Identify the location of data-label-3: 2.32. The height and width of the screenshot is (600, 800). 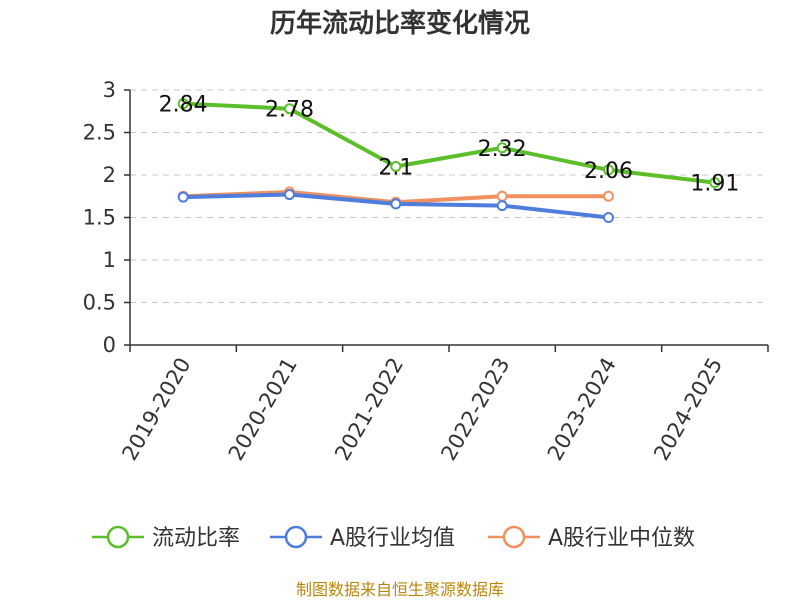
(502, 149).